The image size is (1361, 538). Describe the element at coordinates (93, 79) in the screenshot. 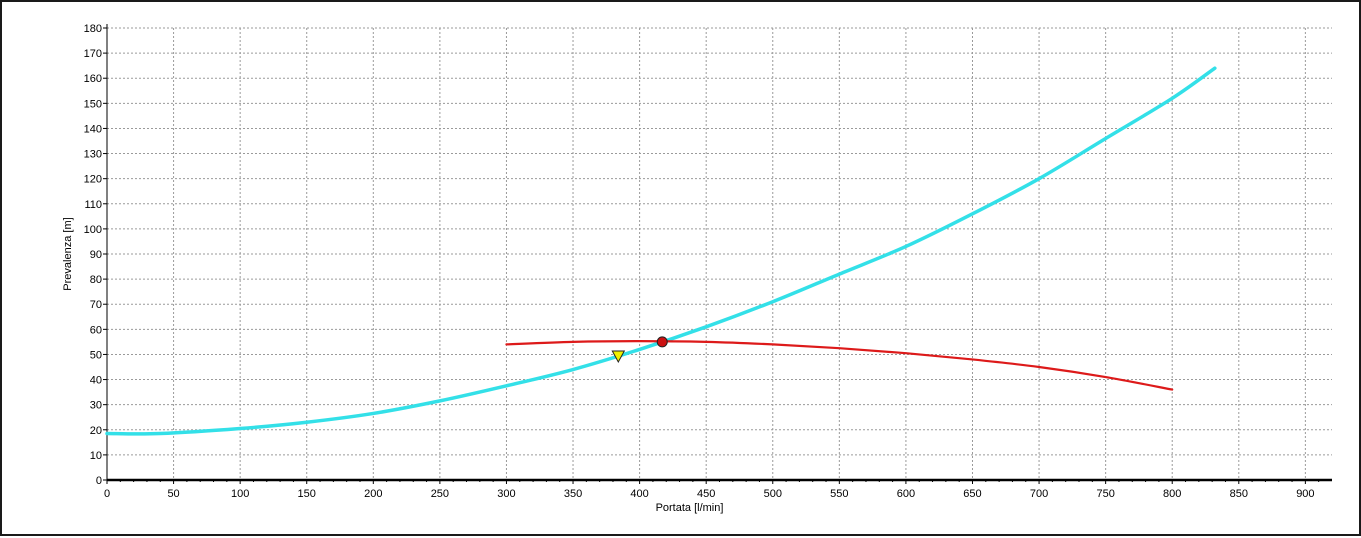

I see `y-tick-label: 160` at that location.